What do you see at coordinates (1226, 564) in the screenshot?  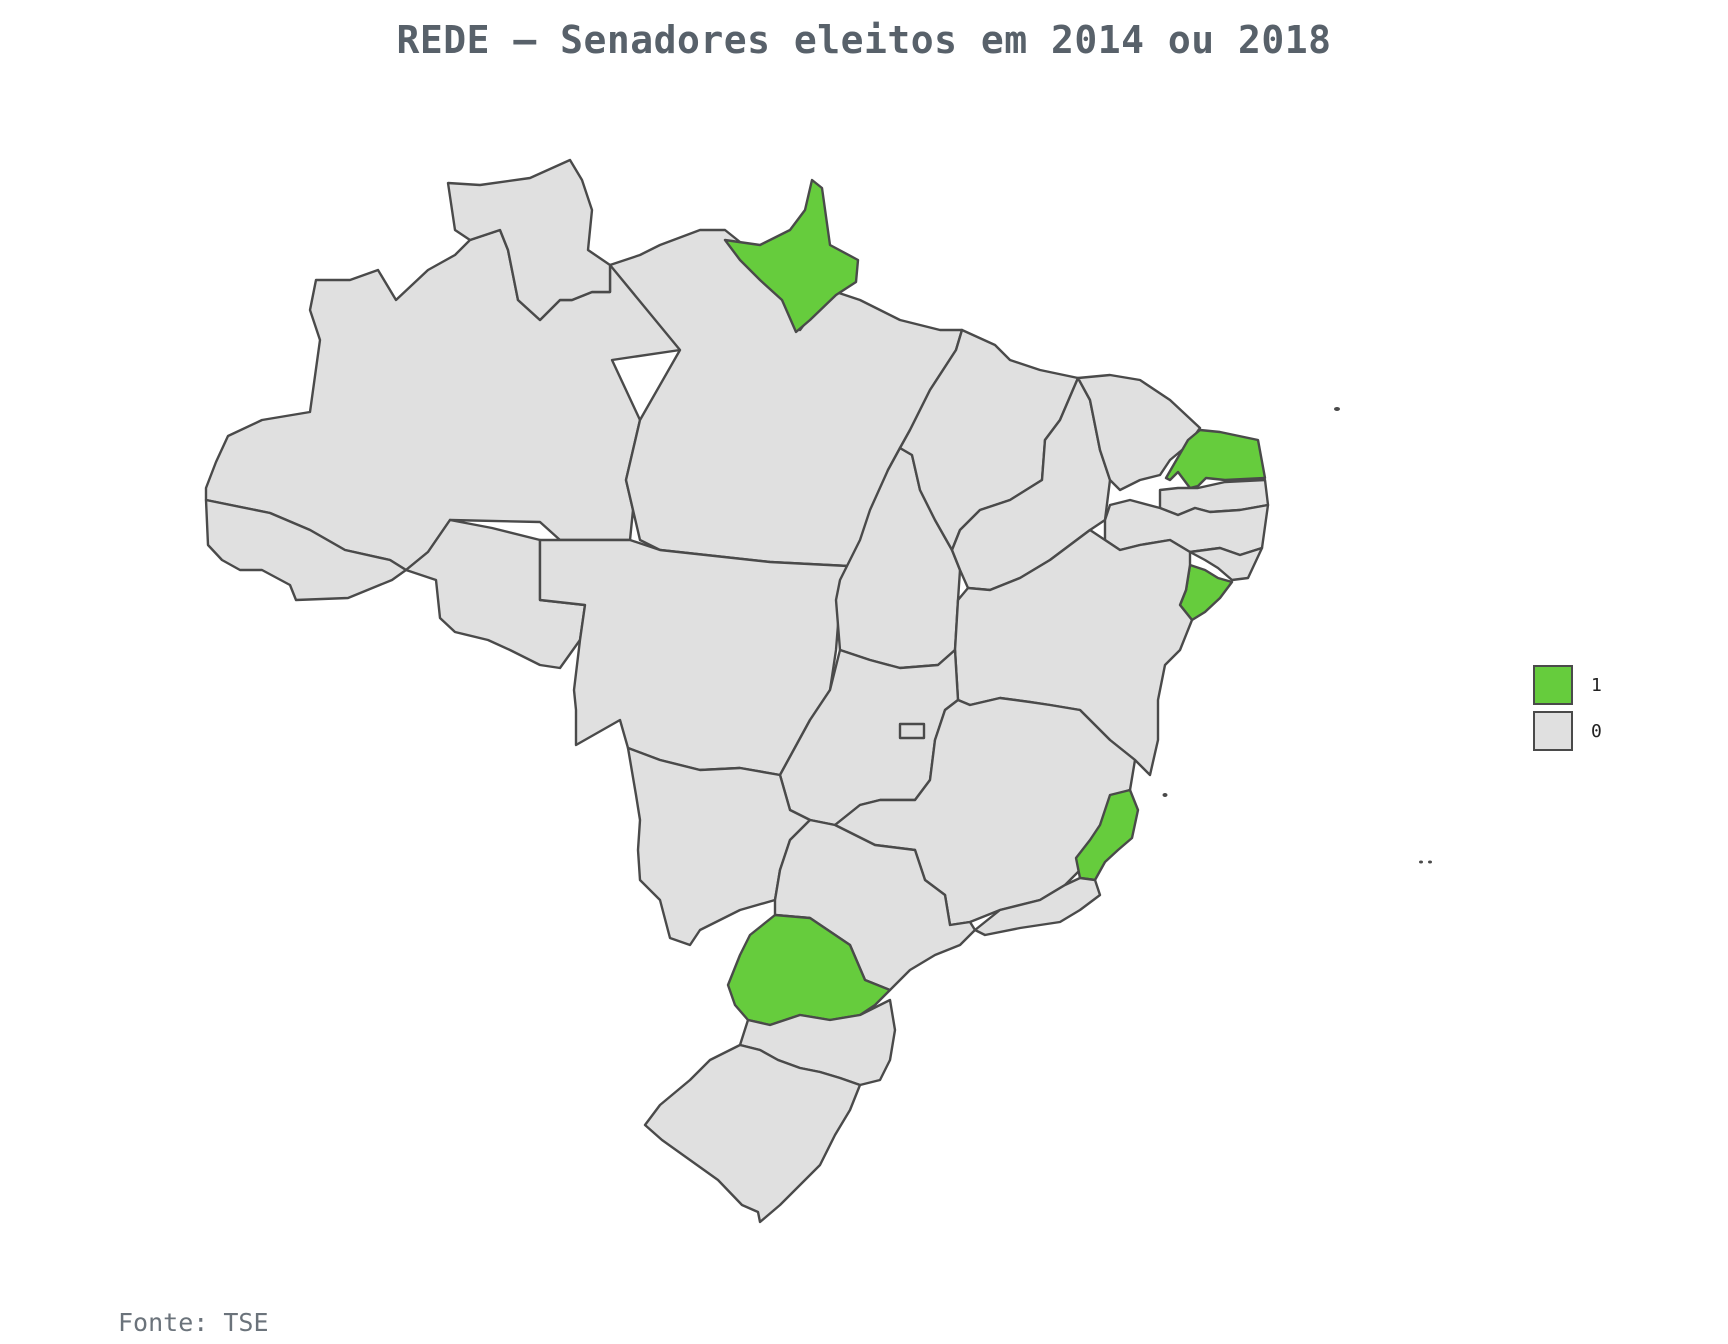 I see `state-AL` at bounding box center [1226, 564].